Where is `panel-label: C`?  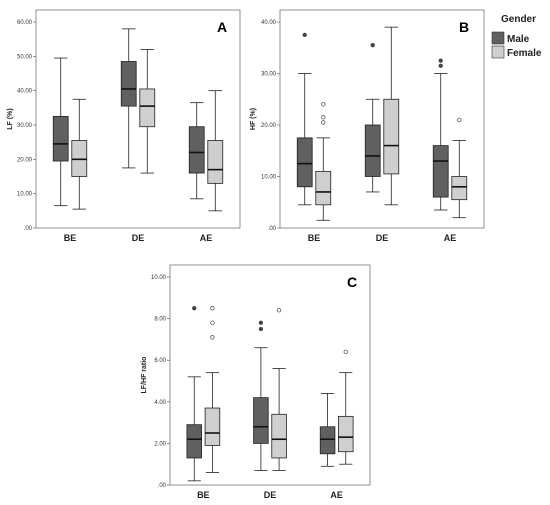
panel-label: C is located at coordinates (352, 282).